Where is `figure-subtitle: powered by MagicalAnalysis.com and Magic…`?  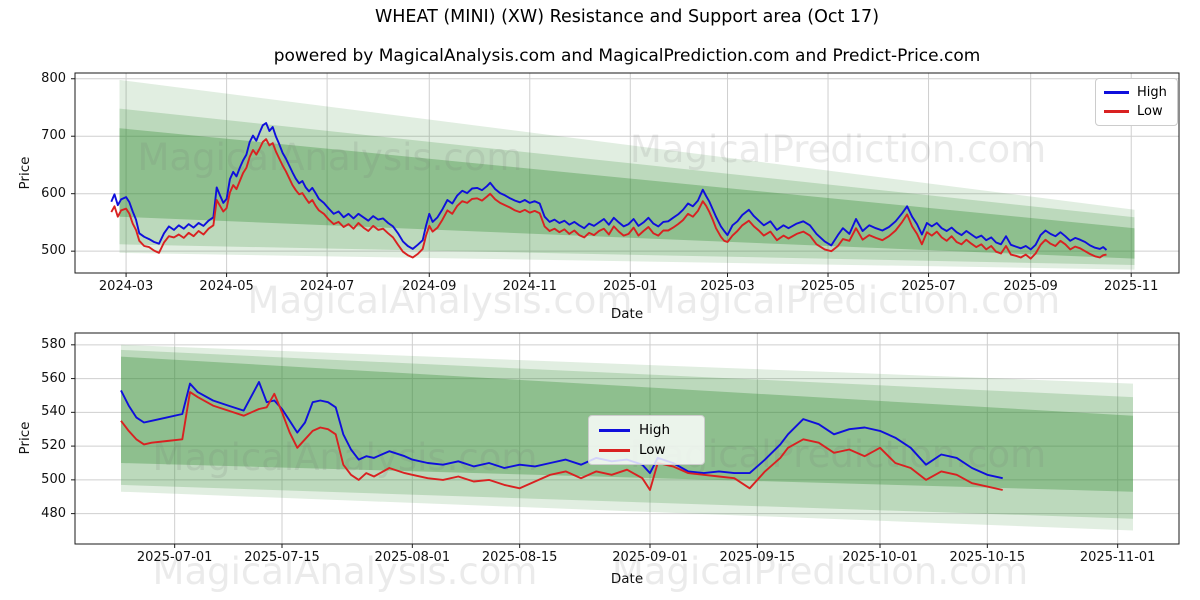
figure-subtitle: powered by MagicalAnalysis.com and Magic… is located at coordinates (627, 56).